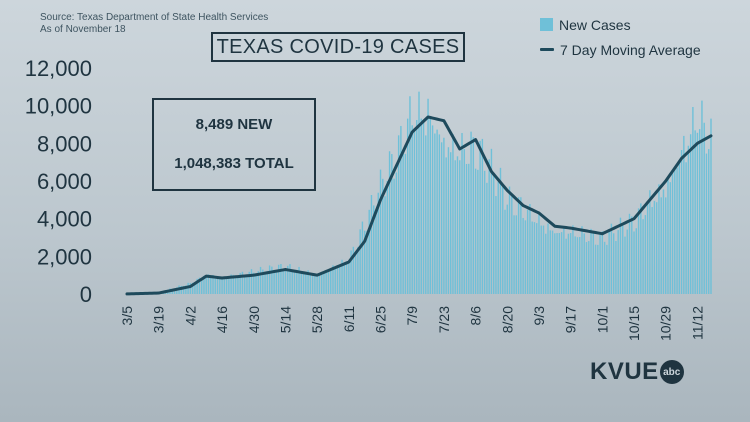 The width and height of the screenshot is (750, 422). I want to click on chart-title: TEXAS COVID-19 CASES, so click(338, 47).